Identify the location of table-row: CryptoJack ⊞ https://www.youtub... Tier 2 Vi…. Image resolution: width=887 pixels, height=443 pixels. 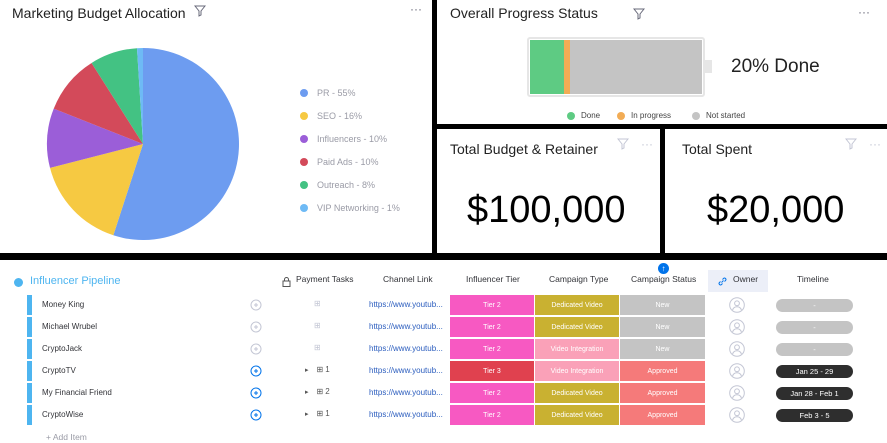
(443, 349).